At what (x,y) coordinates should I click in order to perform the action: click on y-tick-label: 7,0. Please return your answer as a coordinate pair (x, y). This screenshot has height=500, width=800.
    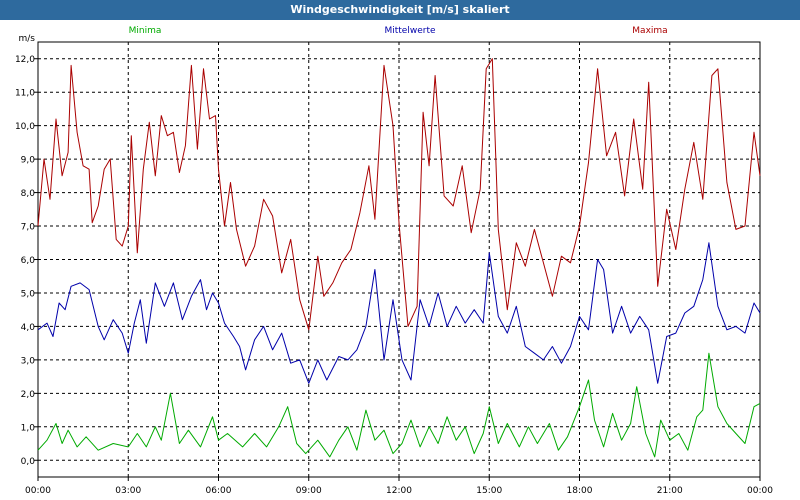
    Looking at the image, I should click on (28, 228).